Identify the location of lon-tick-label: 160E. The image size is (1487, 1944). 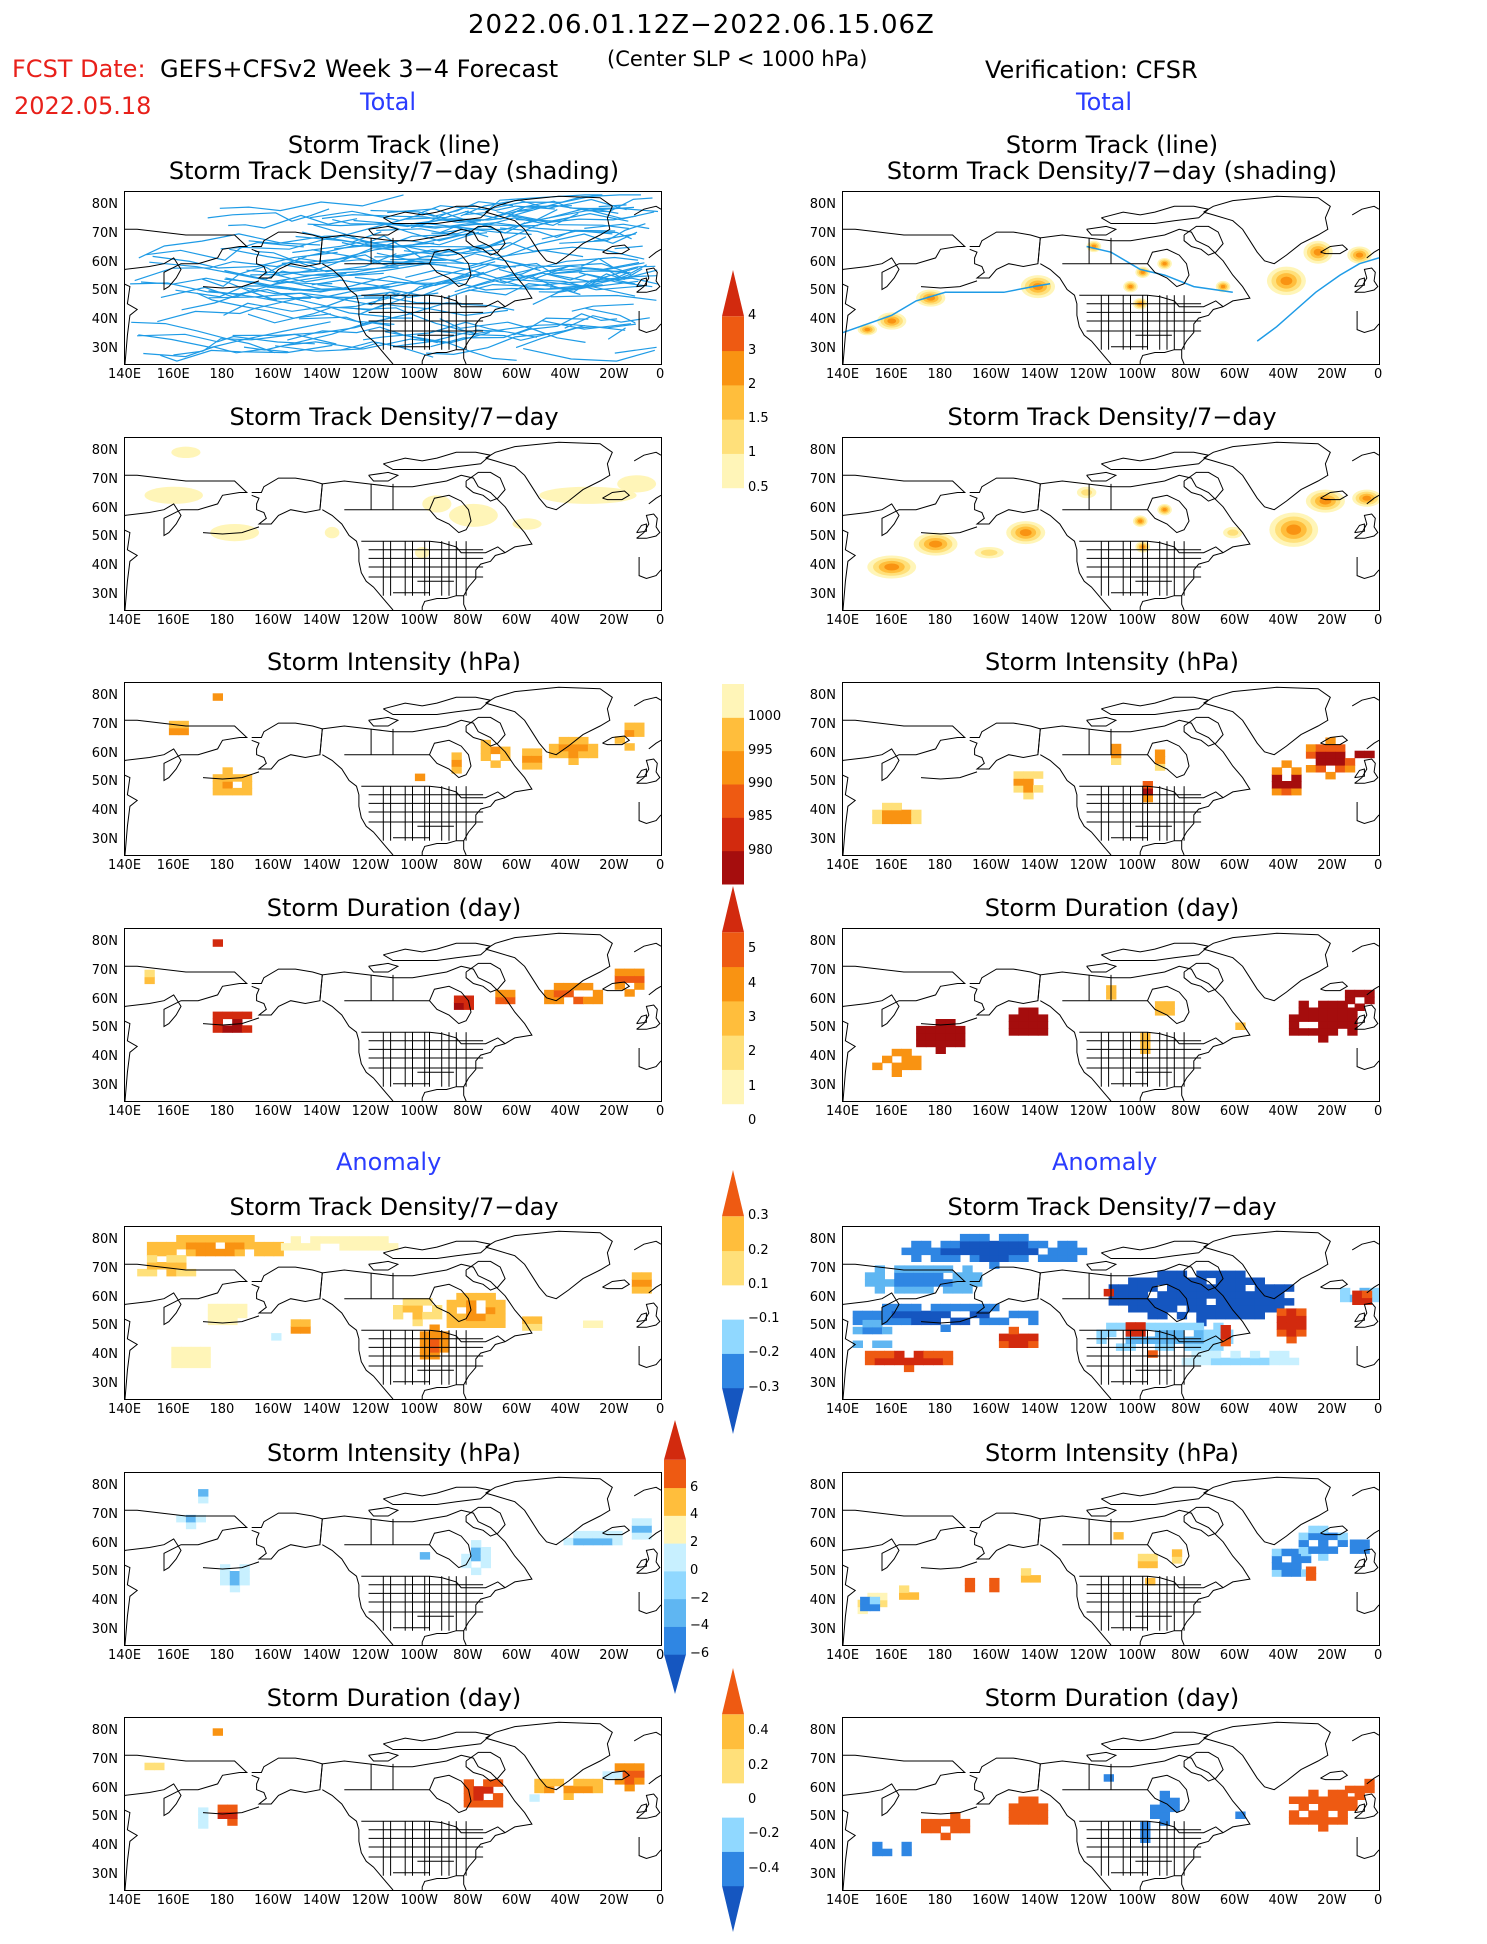
(173, 1900).